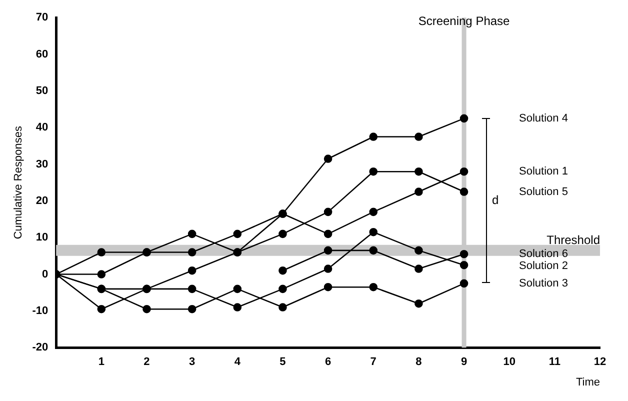 The image size is (628, 401). What do you see at coordinates (101, 362) in the screenshot?
I see `x-tick-label: 1` at bounding box center [101, 362].